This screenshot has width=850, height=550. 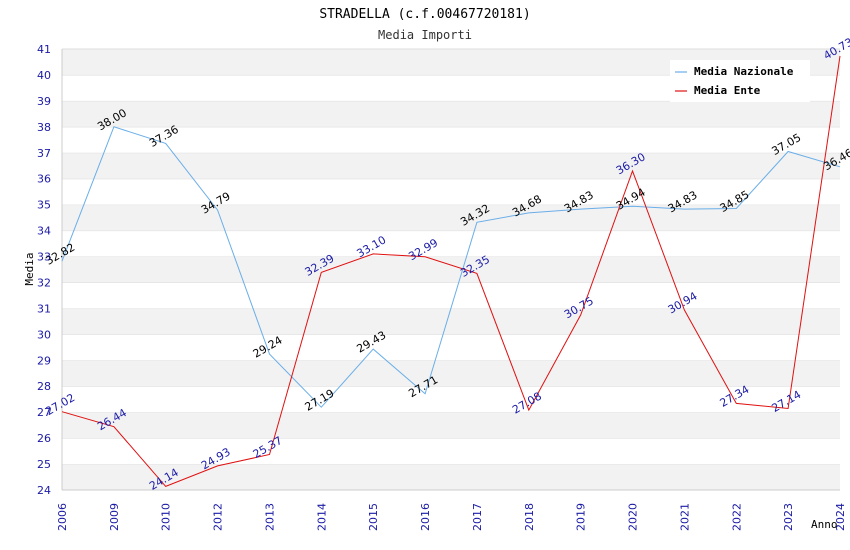 I want to click on y-tick-label: 26, so click(x=44, y=438).